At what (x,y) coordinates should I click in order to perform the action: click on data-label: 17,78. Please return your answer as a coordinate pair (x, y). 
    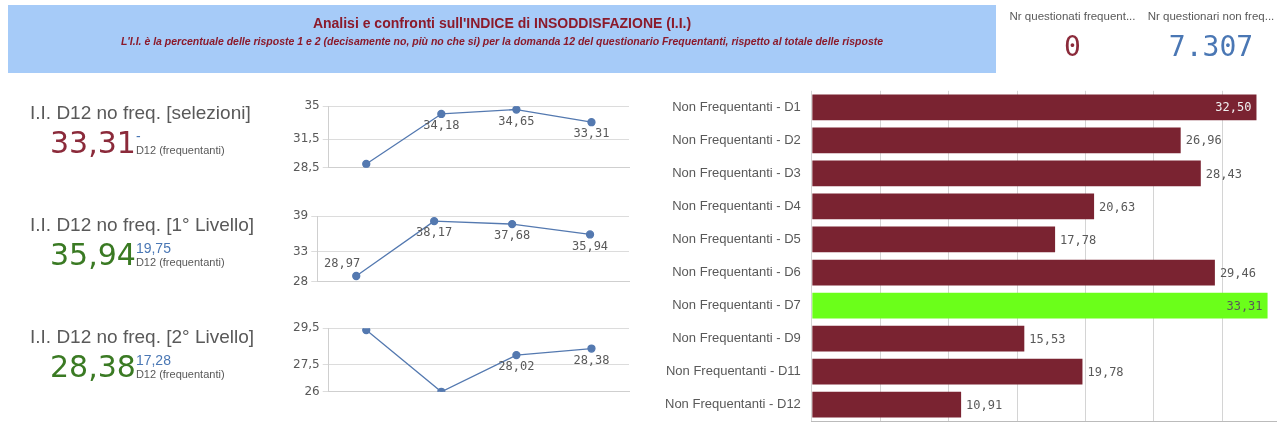
    Looking at the image, I should click on (1078, 239).